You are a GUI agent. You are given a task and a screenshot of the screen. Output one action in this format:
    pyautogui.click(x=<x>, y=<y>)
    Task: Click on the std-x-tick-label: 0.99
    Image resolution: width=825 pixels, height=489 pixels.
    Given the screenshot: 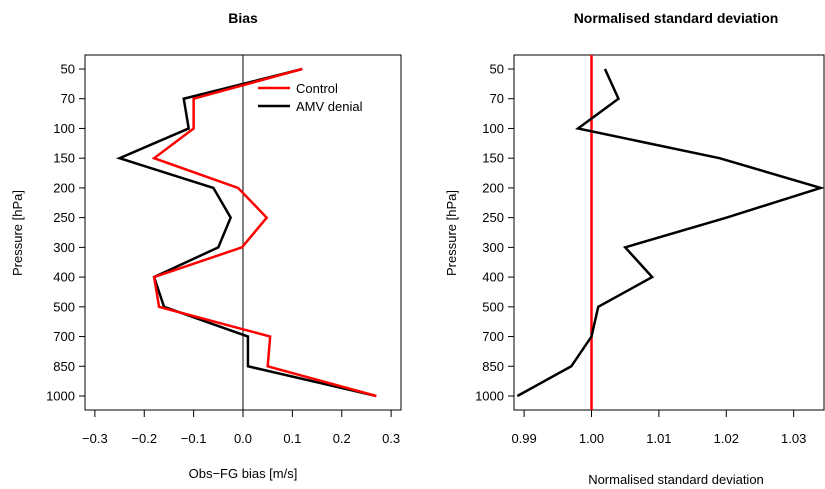 What is the action you would take?
    pyautogui.click(x=523, y=438)
    